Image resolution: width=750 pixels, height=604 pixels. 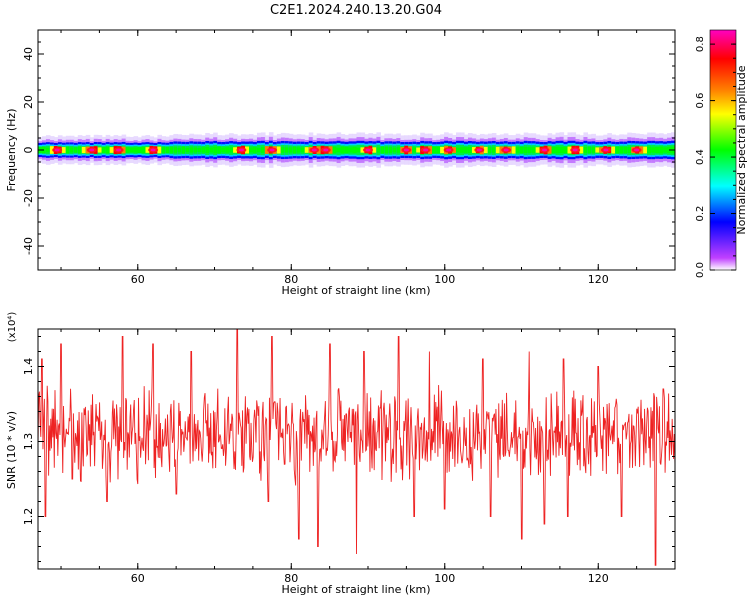 I want to click on spectrogram-heatmap, so click(x=356, y=150).